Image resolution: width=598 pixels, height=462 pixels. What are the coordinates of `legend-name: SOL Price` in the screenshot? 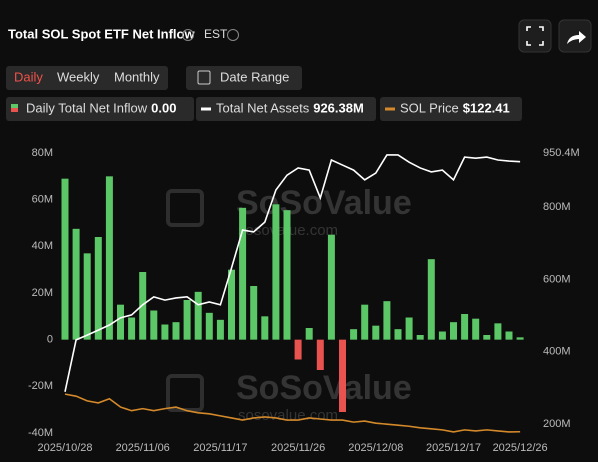 It's located at (429, 107).